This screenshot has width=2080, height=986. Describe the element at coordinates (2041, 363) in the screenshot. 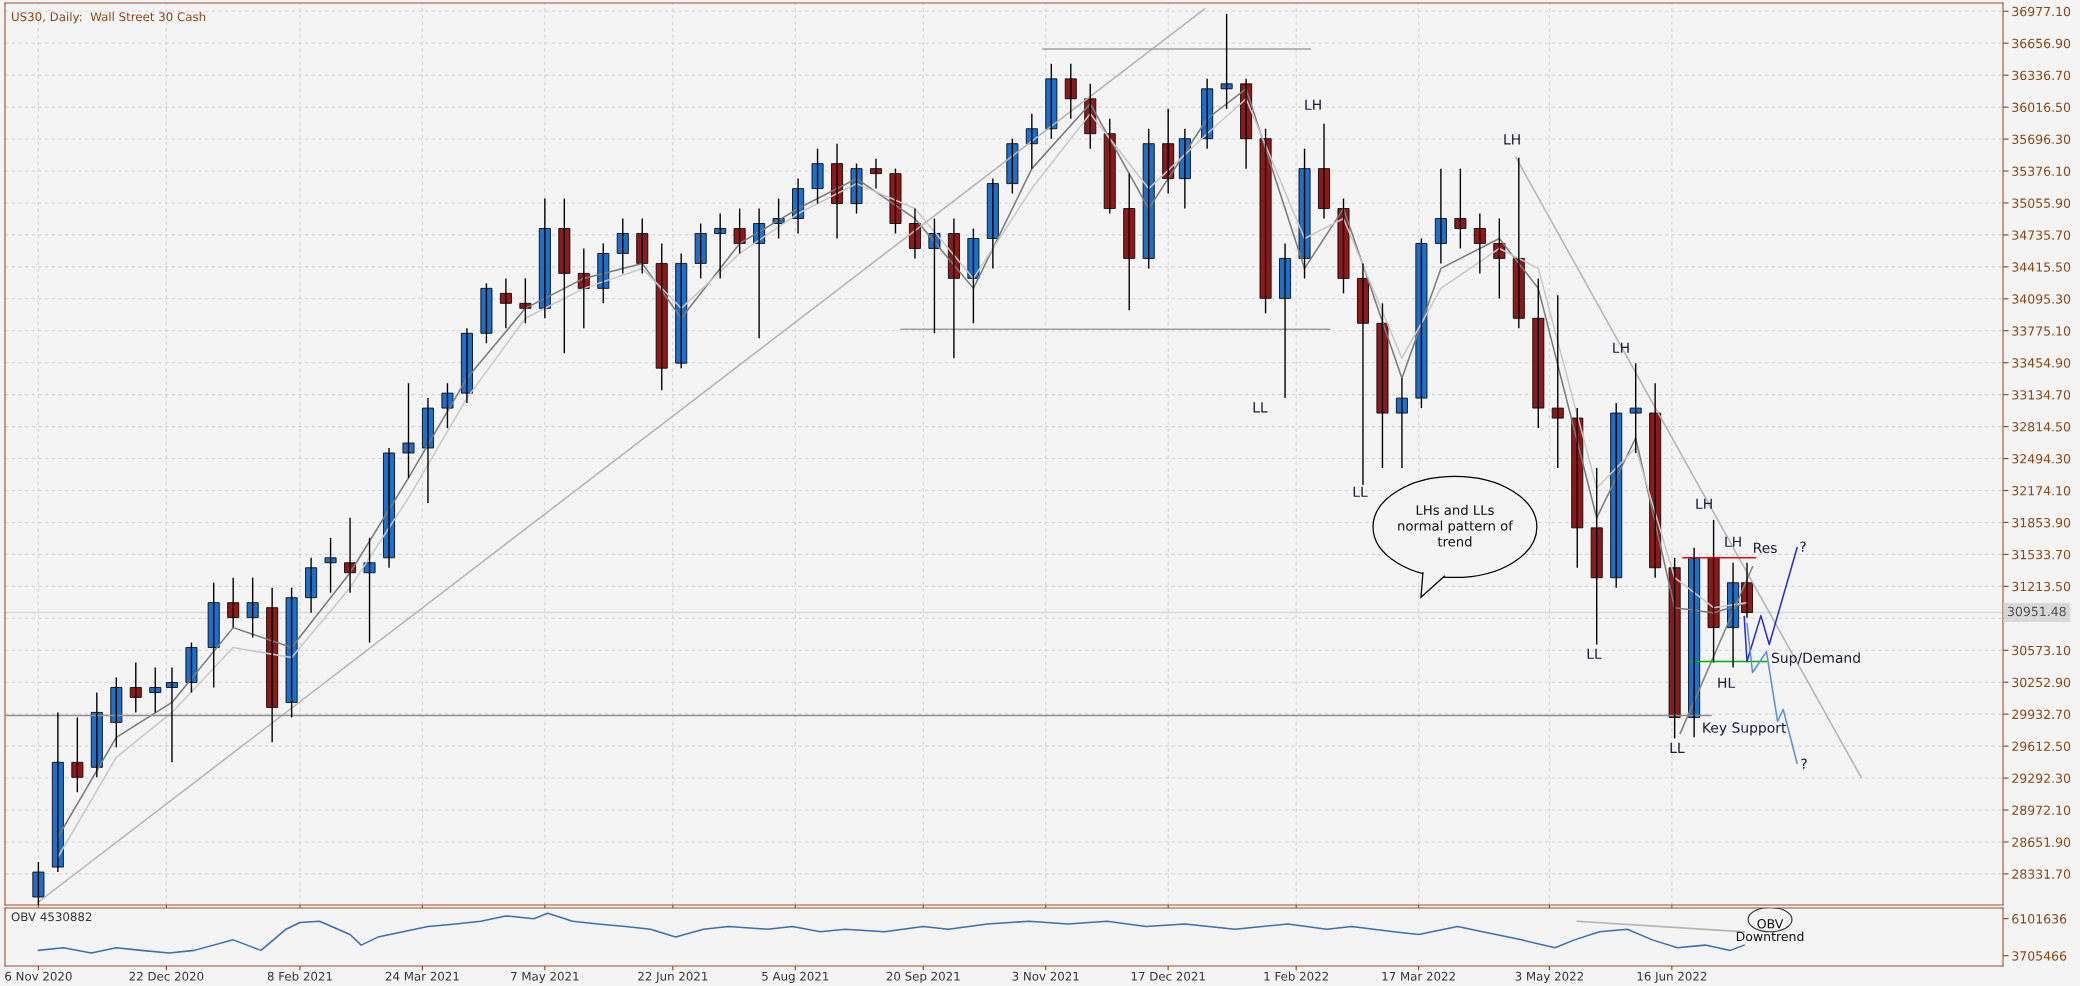

I see `y-tick-label: 33454.90` at that location.